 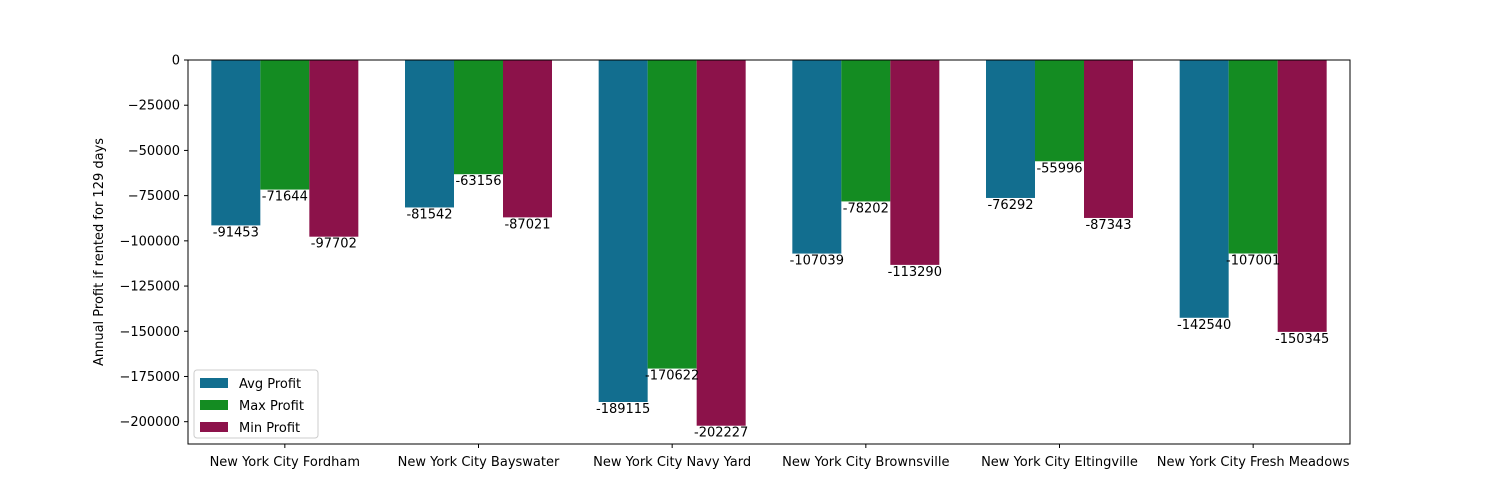 I want to click on x-tick-label: New York City Fresh Meadows, so click(x=1253, y=462).